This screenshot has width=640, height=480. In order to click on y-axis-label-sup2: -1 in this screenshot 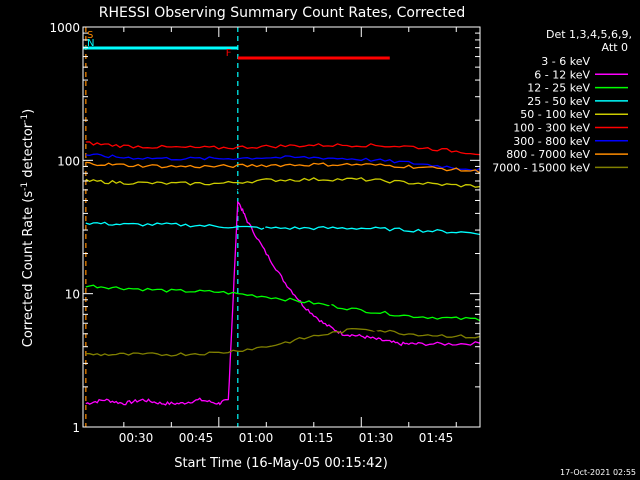, I will do `click(25, 118)`.